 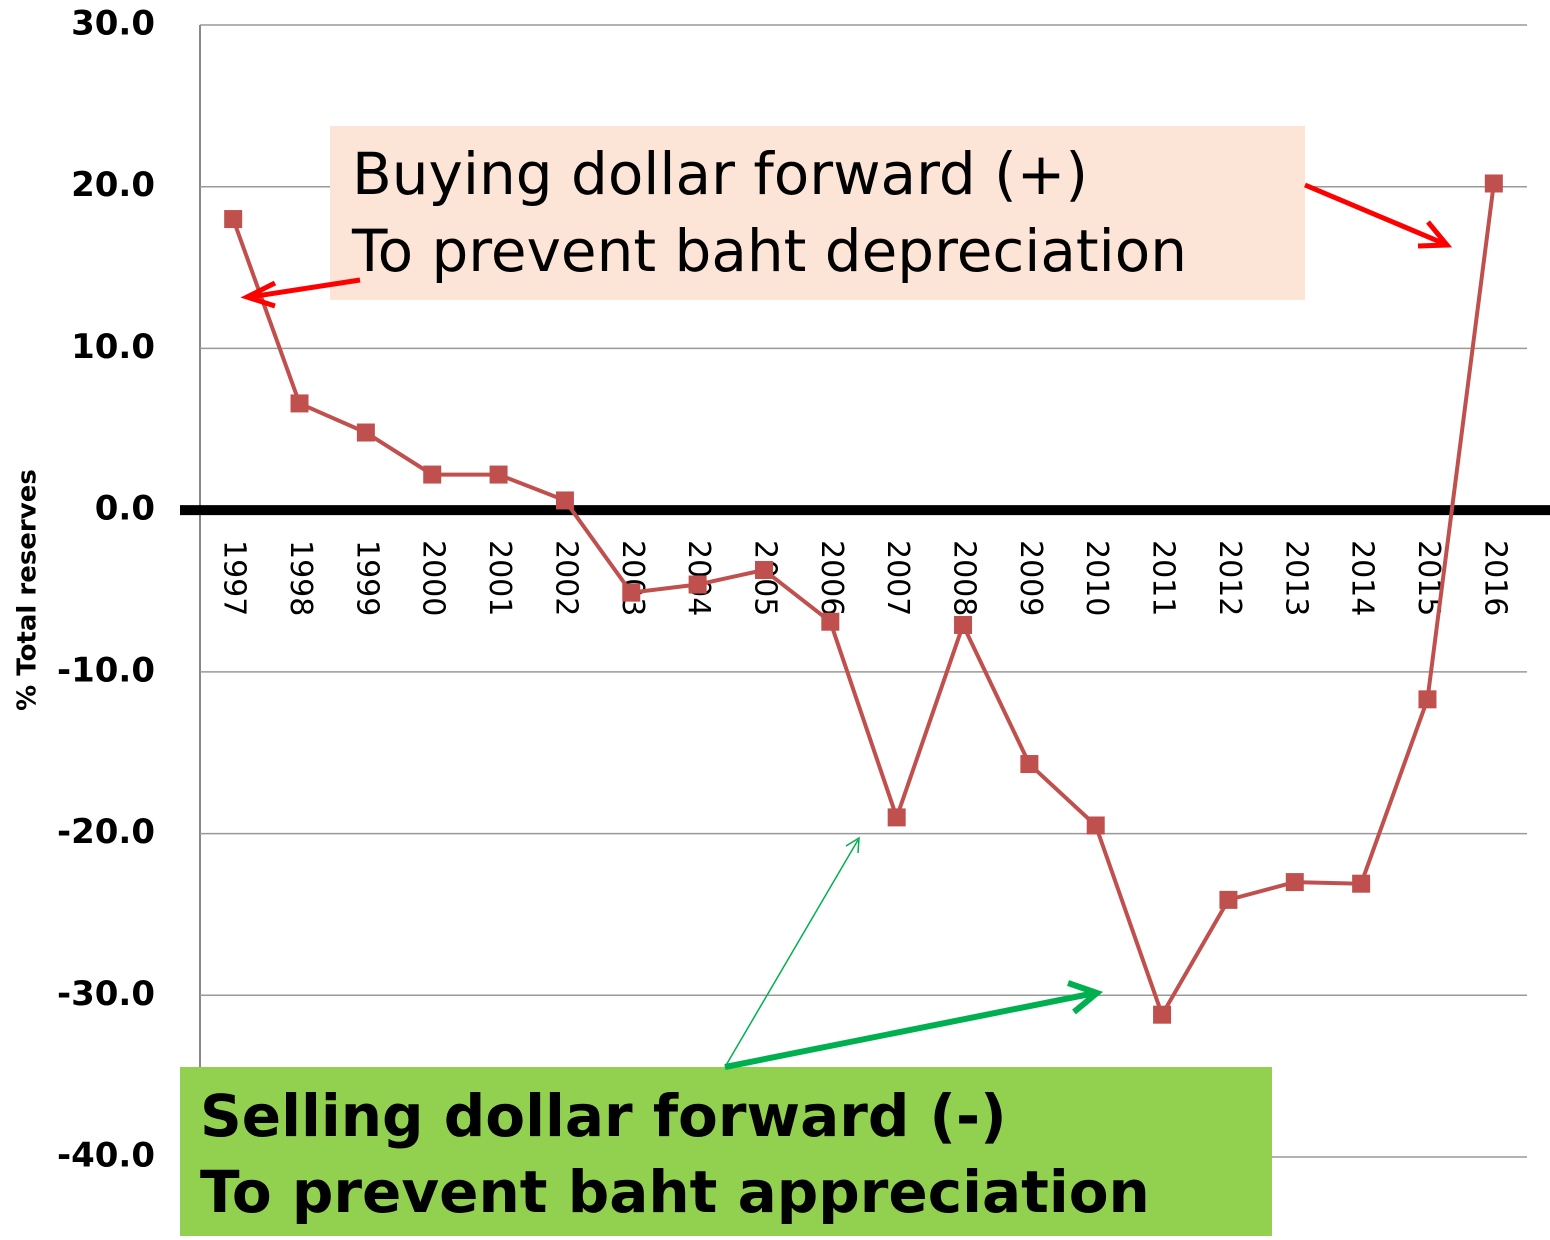 I want to click on x-tick-label: 2010, so click(x=1096, y=578).